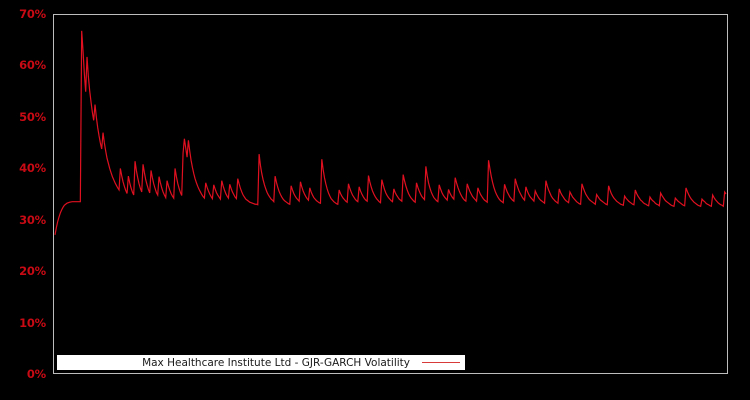  I want to click on y-axis-tick-label: 0%, so click(36, 374).